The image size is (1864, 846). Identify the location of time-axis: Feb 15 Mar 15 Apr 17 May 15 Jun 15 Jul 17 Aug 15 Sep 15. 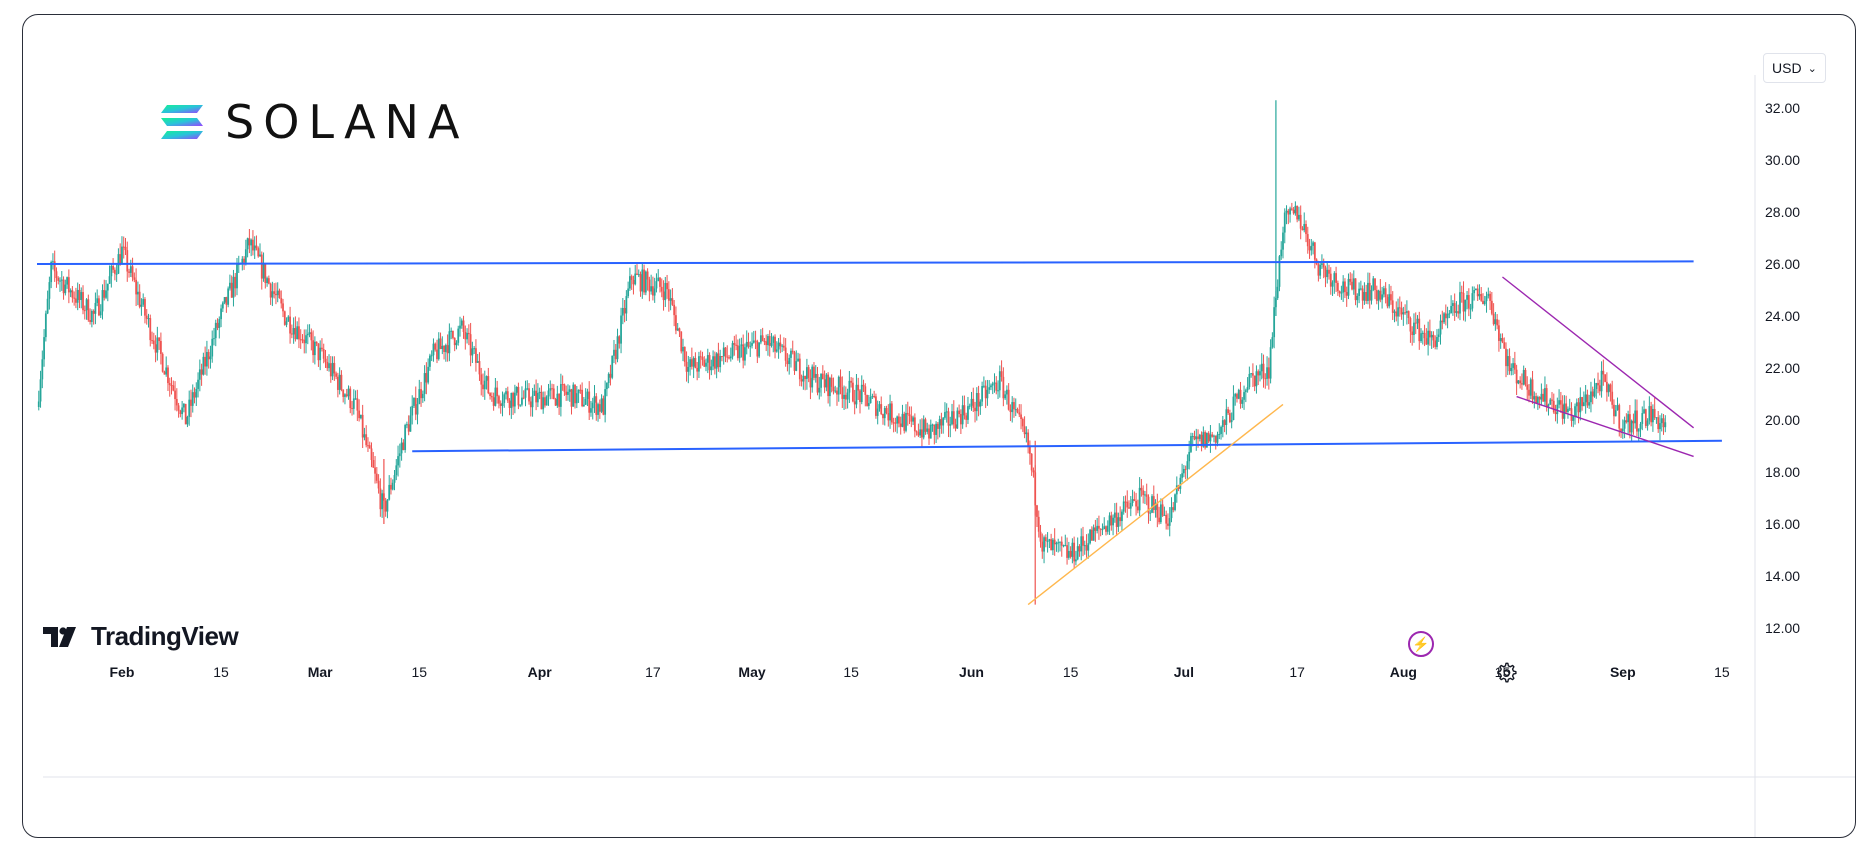
(920, 672).